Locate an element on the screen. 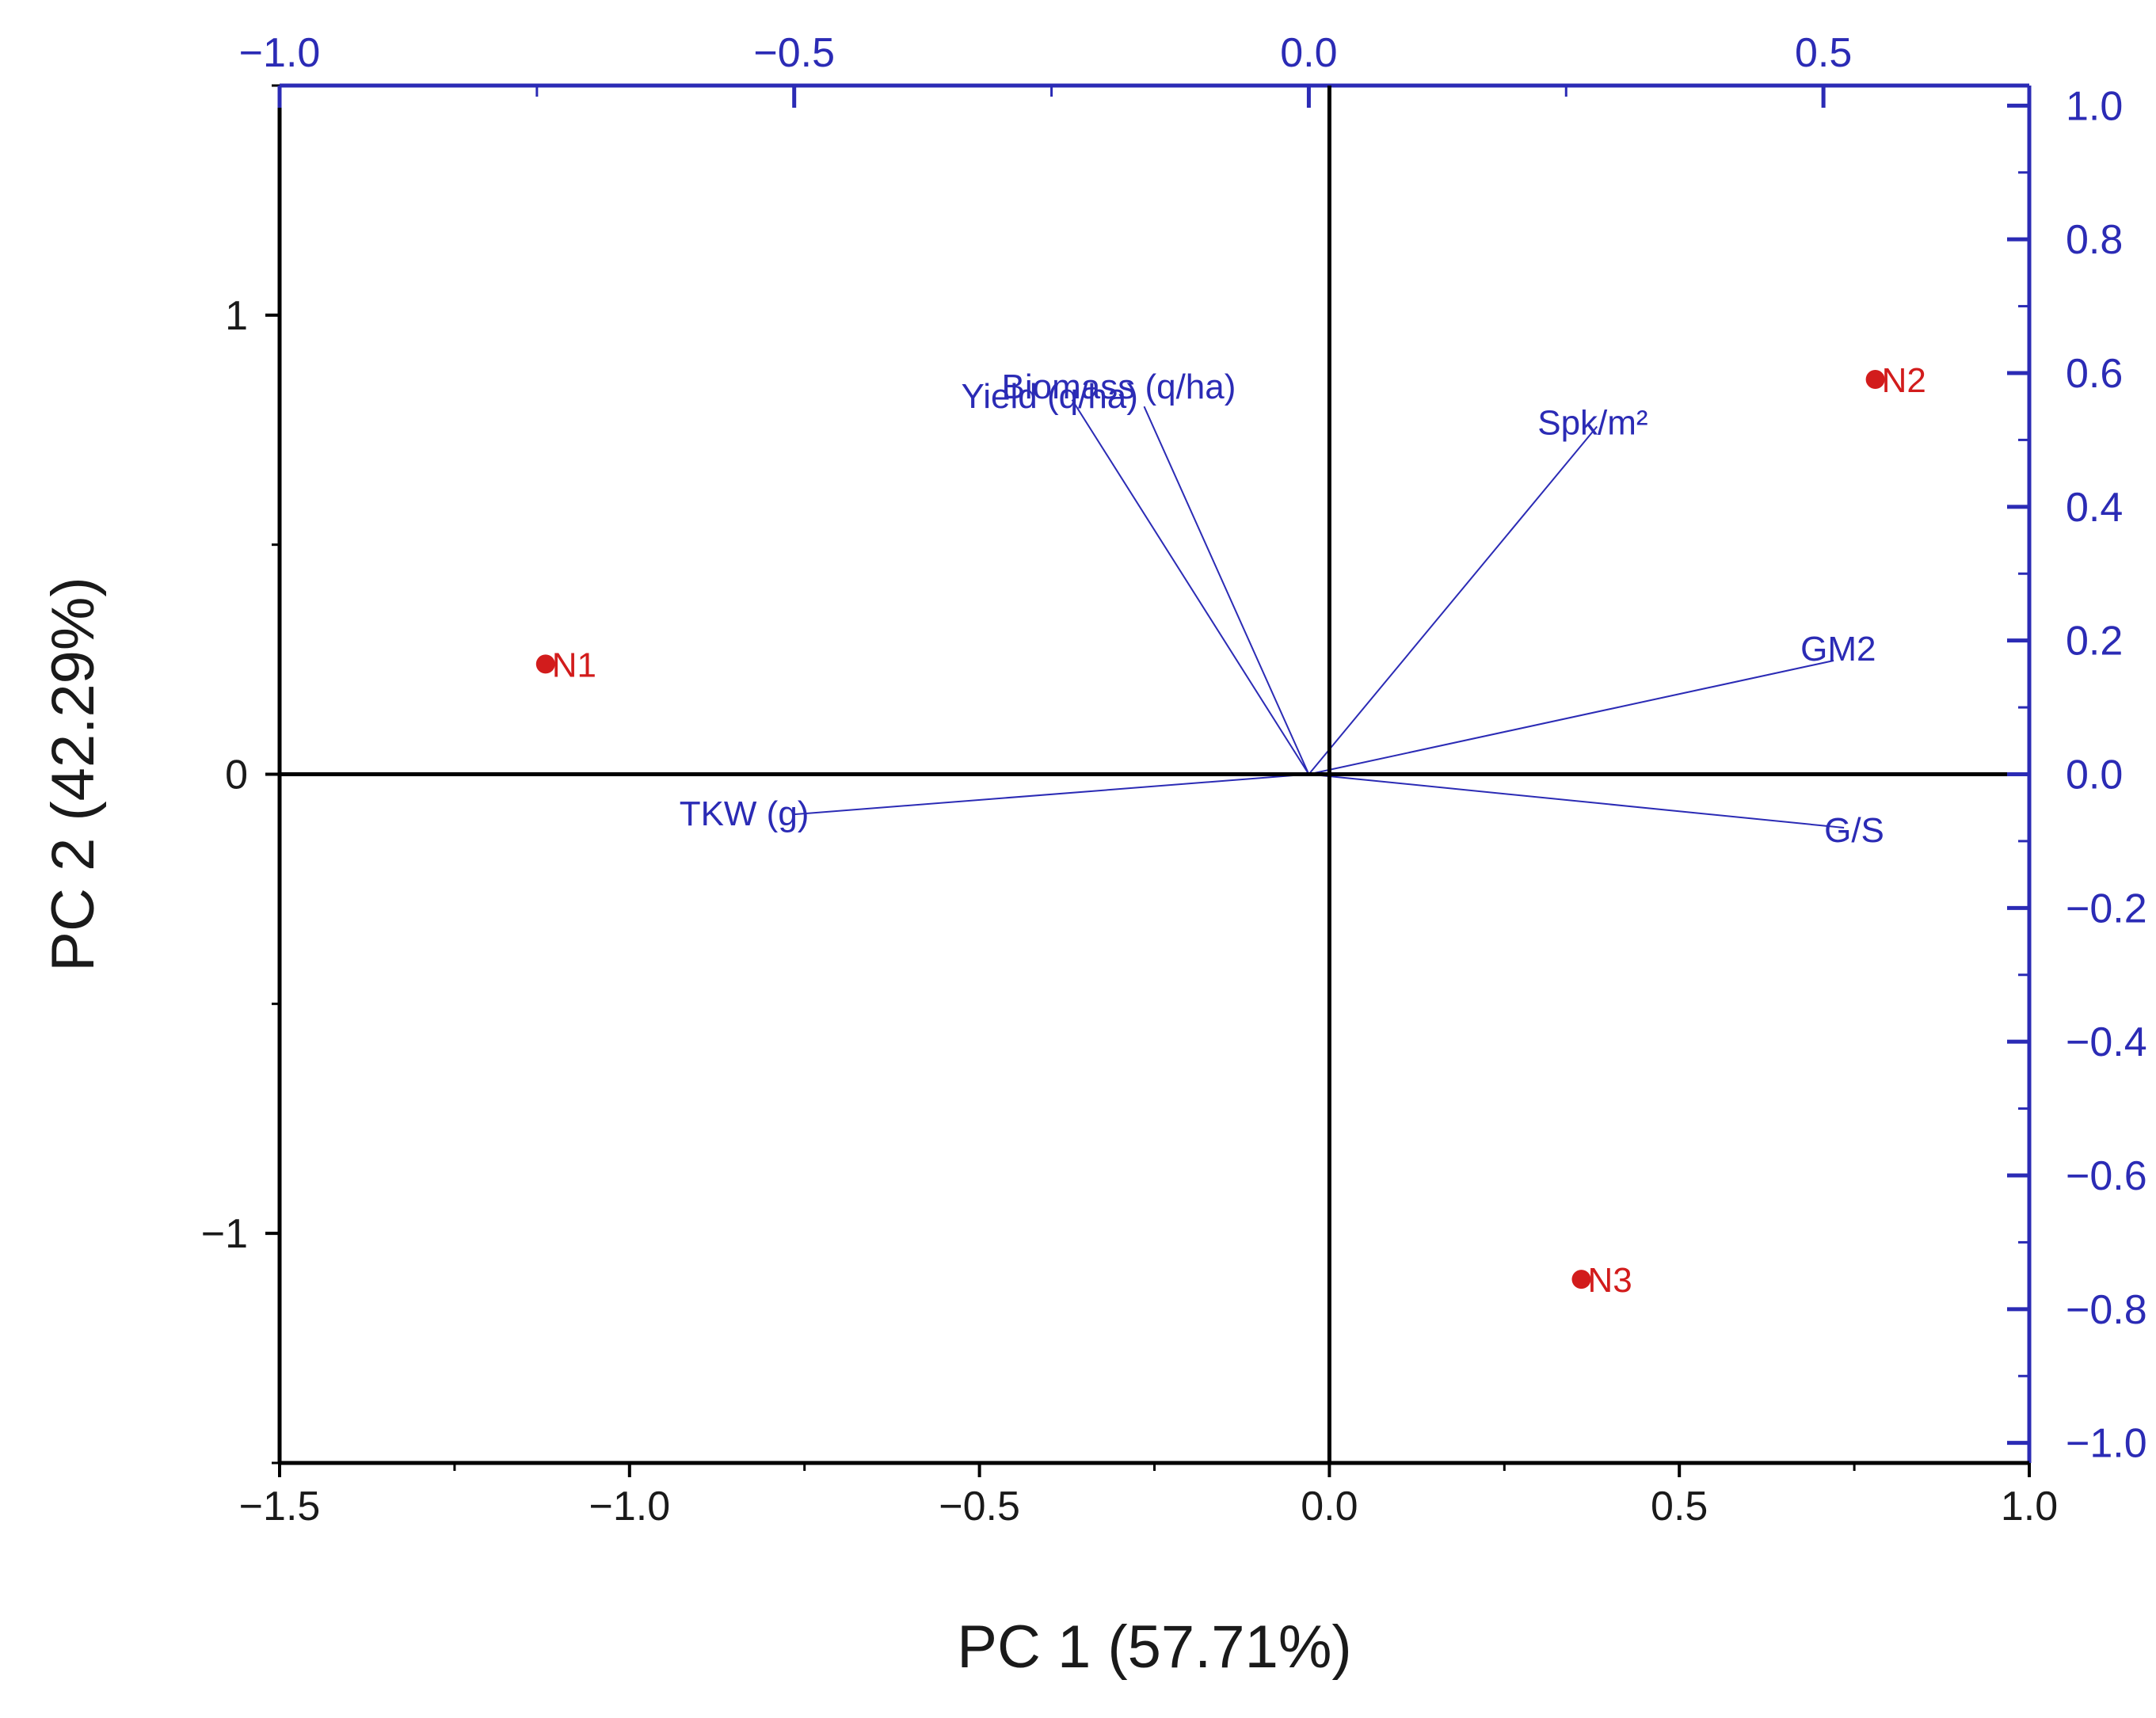 Image resolution: width=2156 pixels, height=1718 pixels. top-tick-label: −0.5 is located at coordinates (794, 53).